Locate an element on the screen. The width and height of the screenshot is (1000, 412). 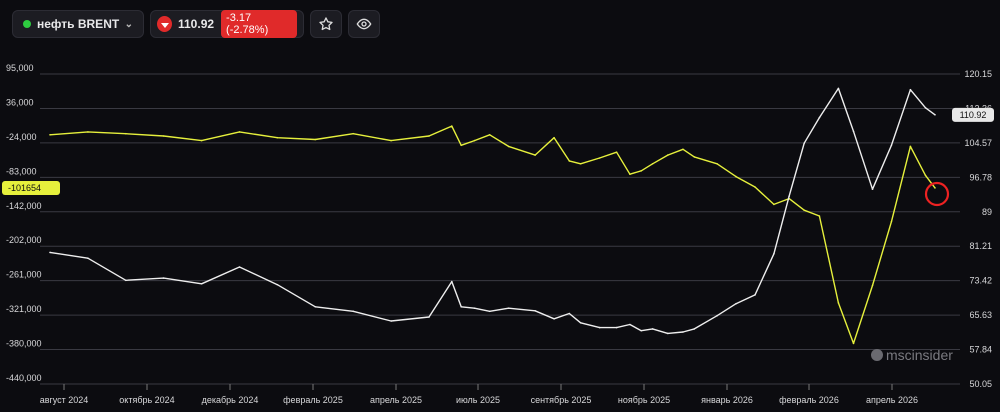
instrument-name: нефть BRENT is located at coordinates (78, 24).